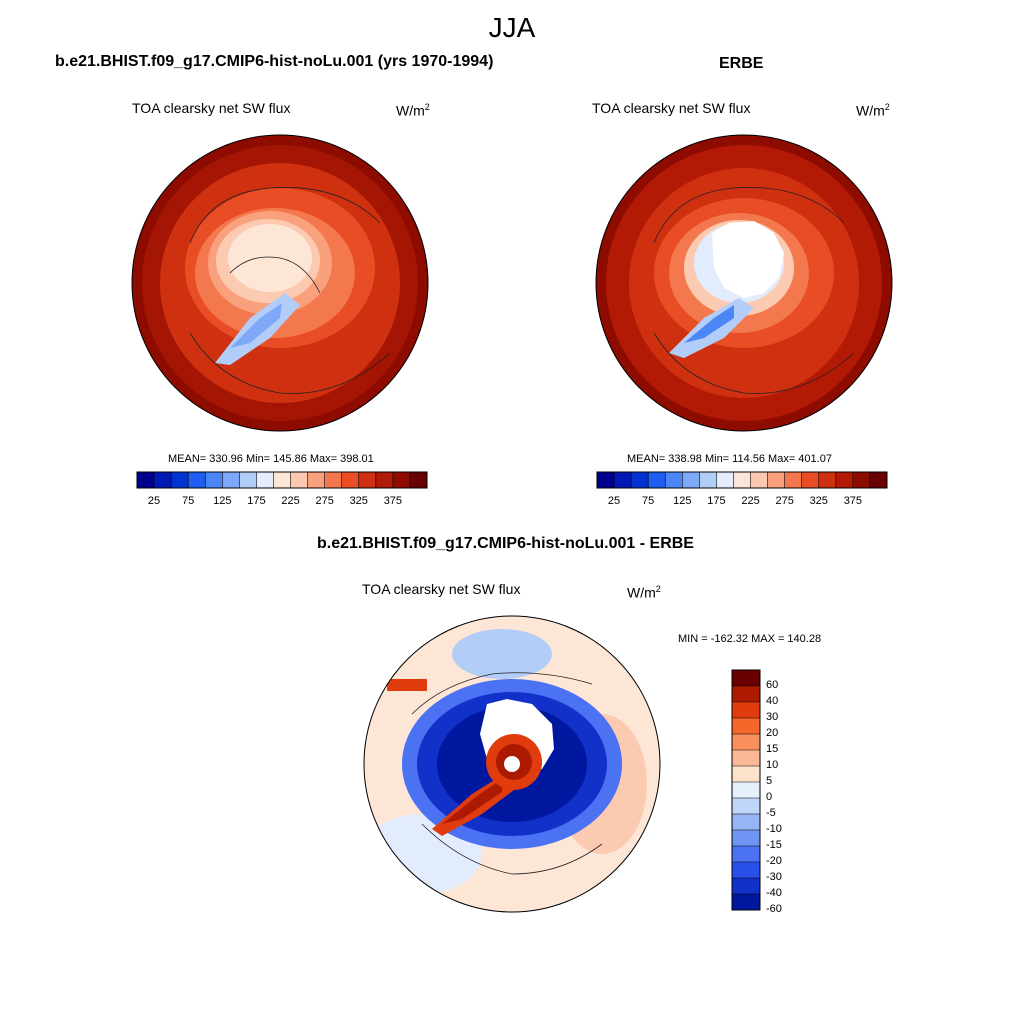 The width and height of the screenshot is (1024, 1024). Describe the element at coordinates (441, 589) in the screenshot. I see `diff-variable-label: TOA clearsky net SW flux` at that location.